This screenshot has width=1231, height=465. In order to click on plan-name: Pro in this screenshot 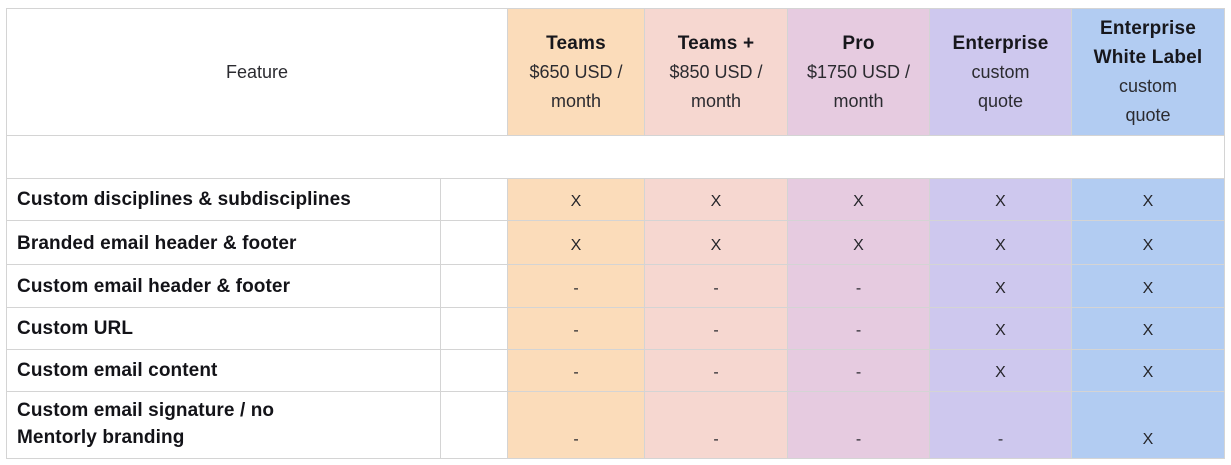, I will do `click(858, 43)`.